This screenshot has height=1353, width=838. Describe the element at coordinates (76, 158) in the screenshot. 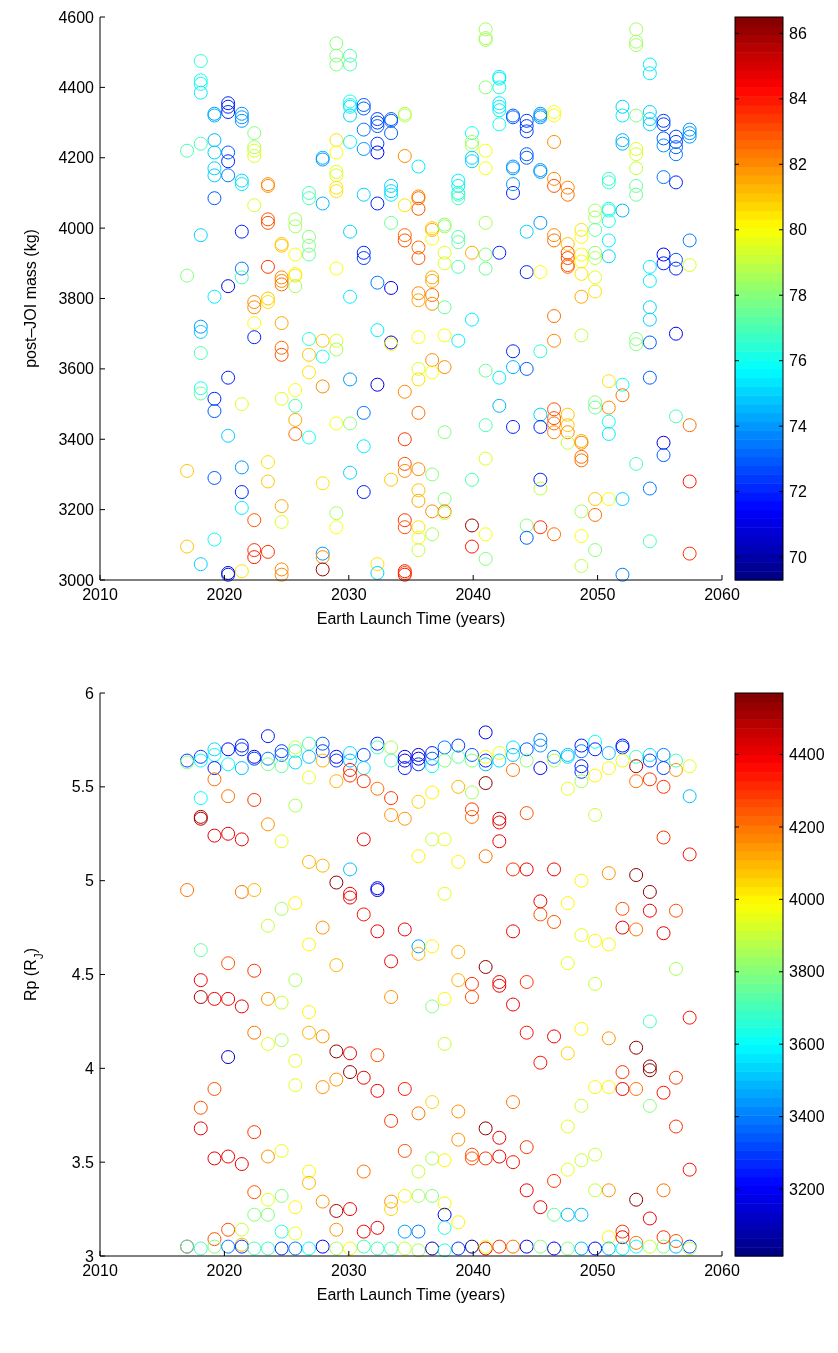

I see `y-tick-label: 4200` at that location.